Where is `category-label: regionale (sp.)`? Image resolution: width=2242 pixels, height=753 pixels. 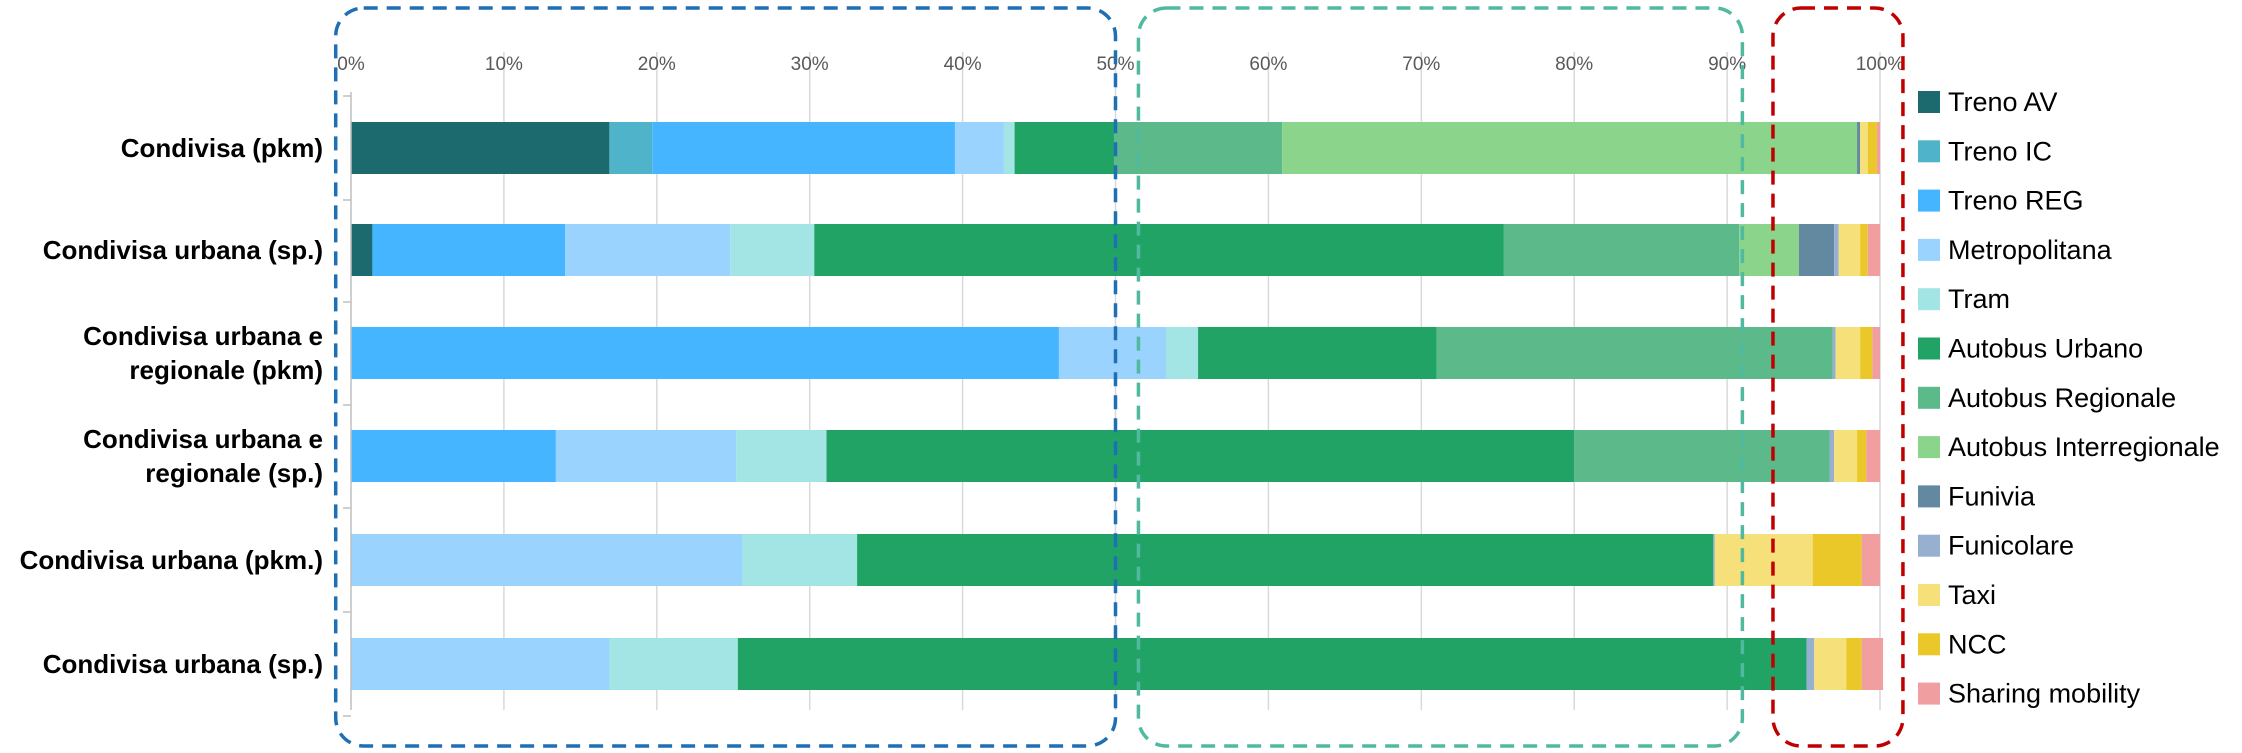
category-label: regionale (sp.) is located at coordinates (234, 473).